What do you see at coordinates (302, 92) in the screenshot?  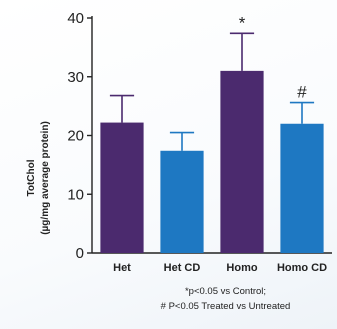 I see `significance-marker: #` at bounding box center [302, 92].